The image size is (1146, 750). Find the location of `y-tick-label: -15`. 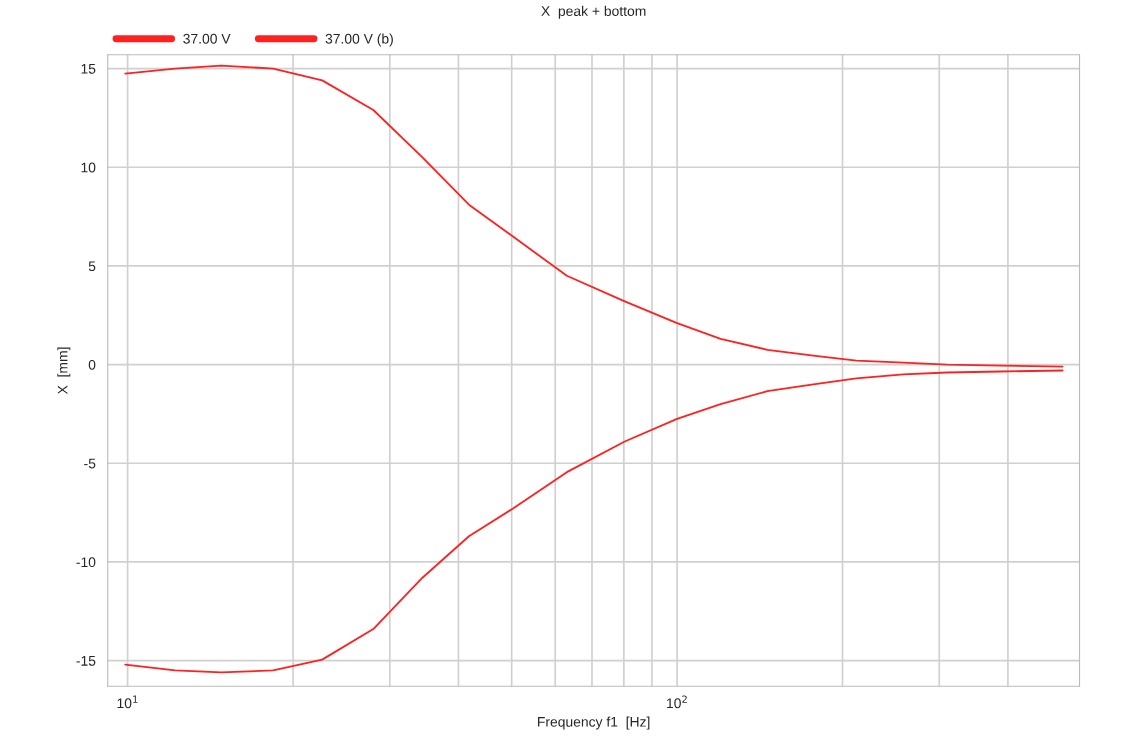

y-tick-label: -15 is located at coordinates (86, 661).